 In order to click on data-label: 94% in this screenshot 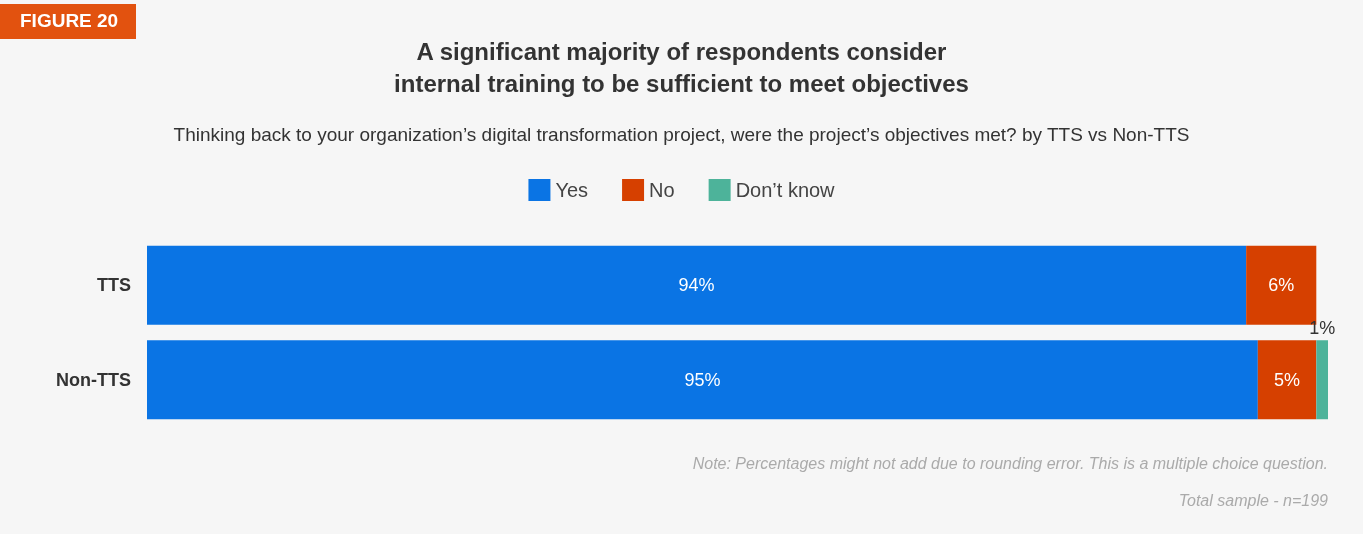, I will do `click(696, 285)`.